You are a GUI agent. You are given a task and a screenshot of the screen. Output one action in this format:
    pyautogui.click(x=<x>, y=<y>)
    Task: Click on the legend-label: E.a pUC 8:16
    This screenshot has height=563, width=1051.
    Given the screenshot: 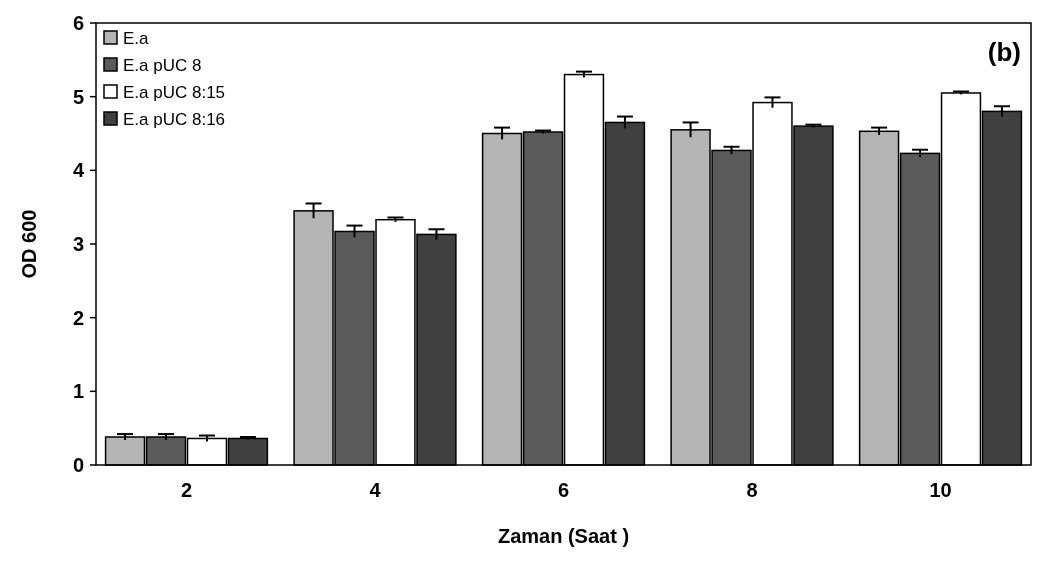 What is the action you would take?
    pyautogui.click(x=174, y=119)
    